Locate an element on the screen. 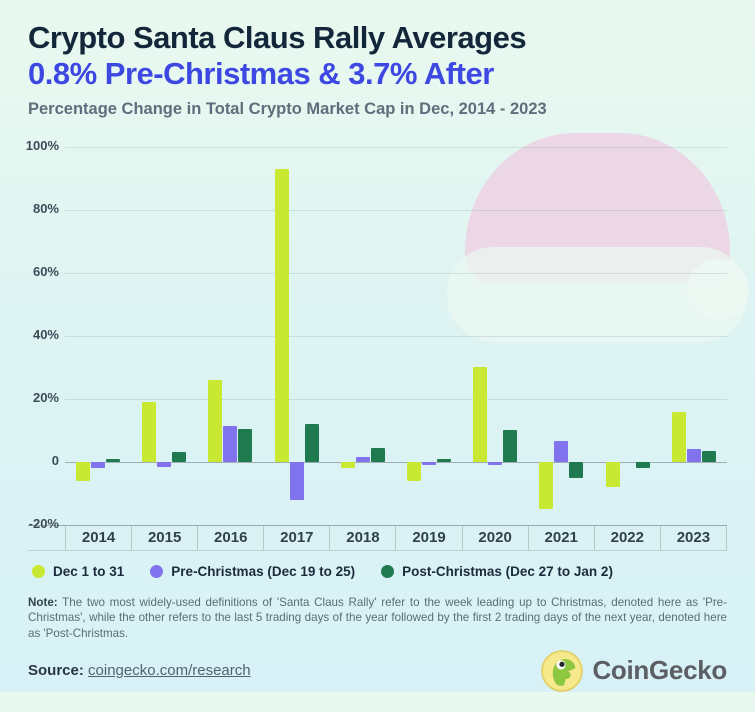 This screenshot has width=755, height=712. bar-2023-series0 is located at coordinates (678, 436).